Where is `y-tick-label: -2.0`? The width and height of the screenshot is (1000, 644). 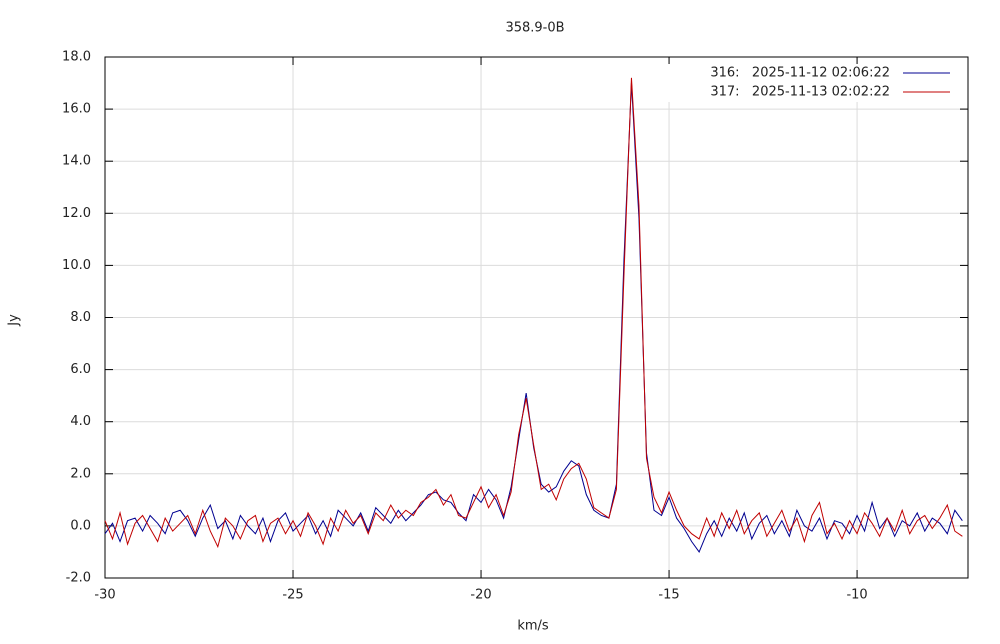
y-tick-label: -2.0 is located at coordinates (78, 578).